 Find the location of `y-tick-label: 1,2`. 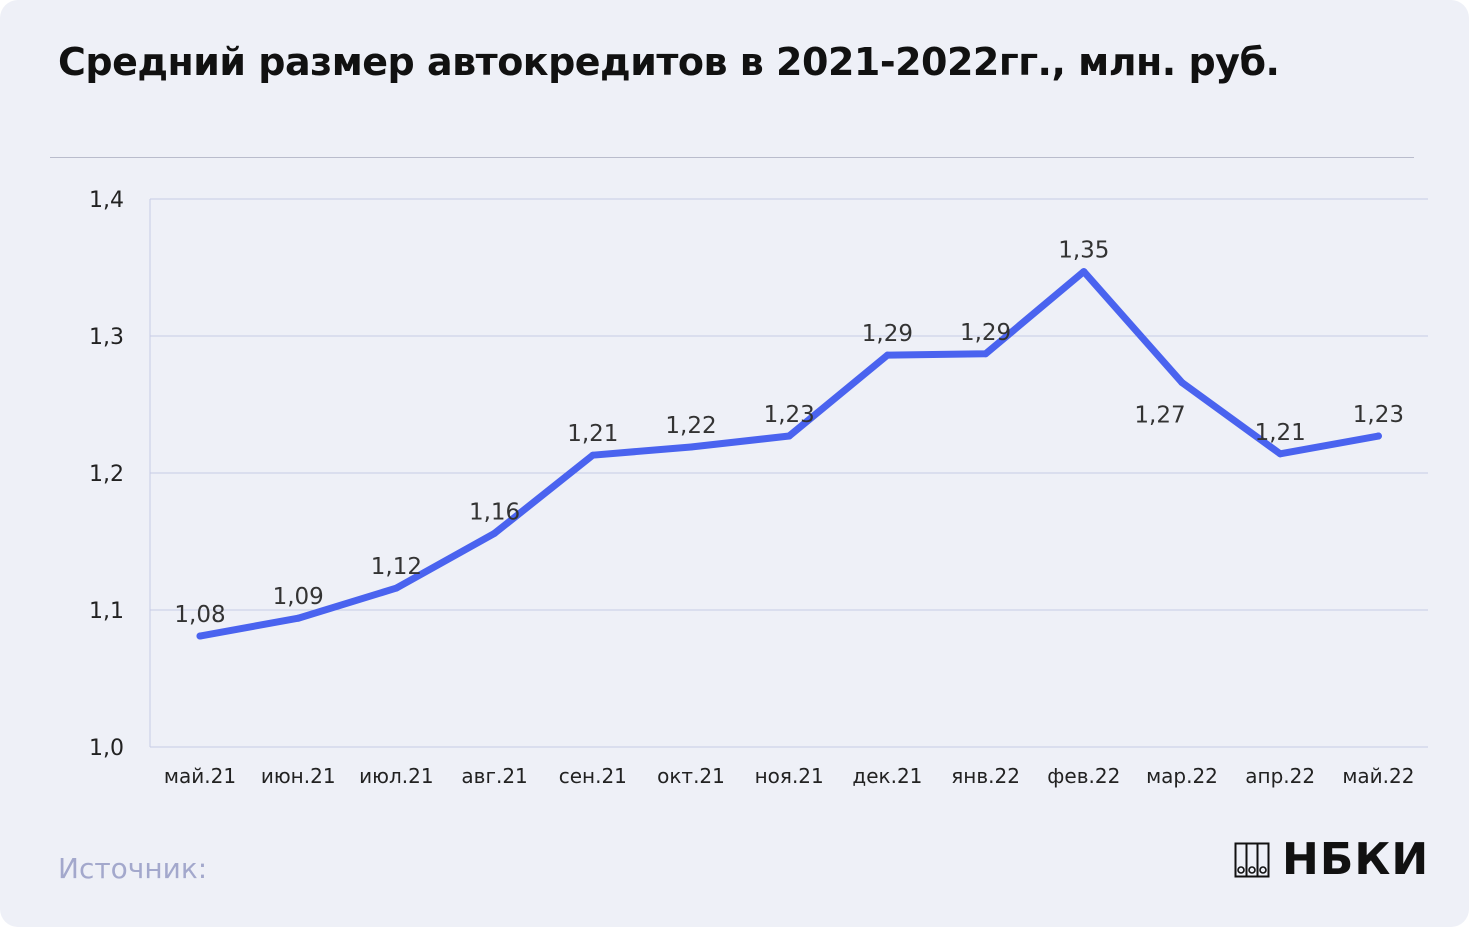

y-tick-label: 1,2 is located at coordinates (106, 474).